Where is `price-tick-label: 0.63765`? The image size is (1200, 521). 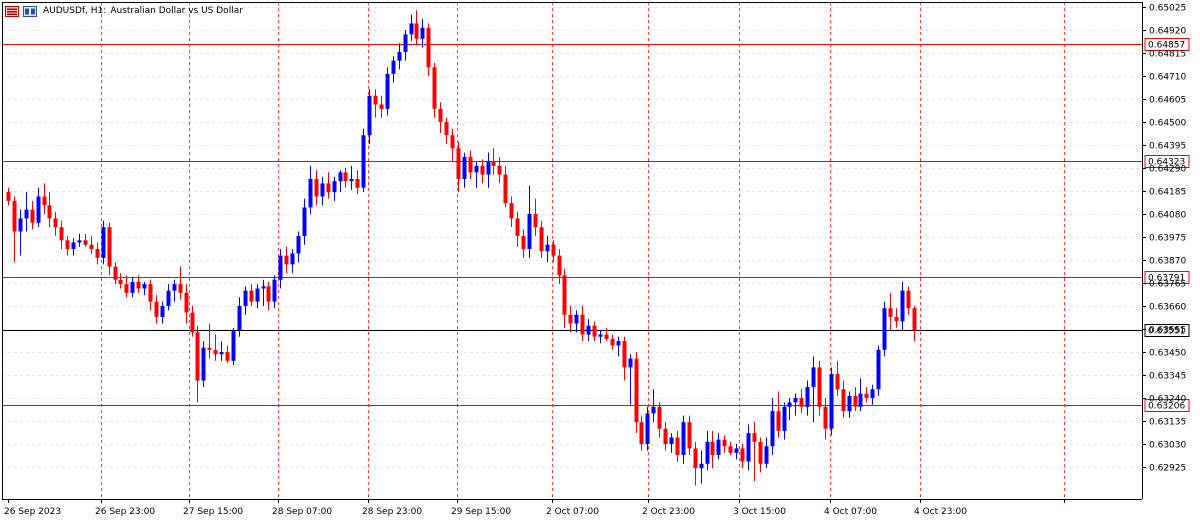
price-tick-label: 0.63765 is located at coordinates (1167, 285).